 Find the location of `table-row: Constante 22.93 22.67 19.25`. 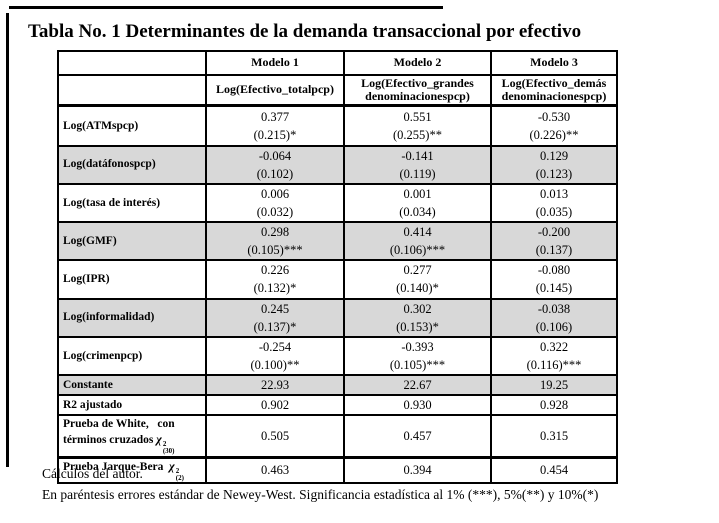

table-row: Constante 22.93 22.67 19.25 is located at coordinates (337, 385).